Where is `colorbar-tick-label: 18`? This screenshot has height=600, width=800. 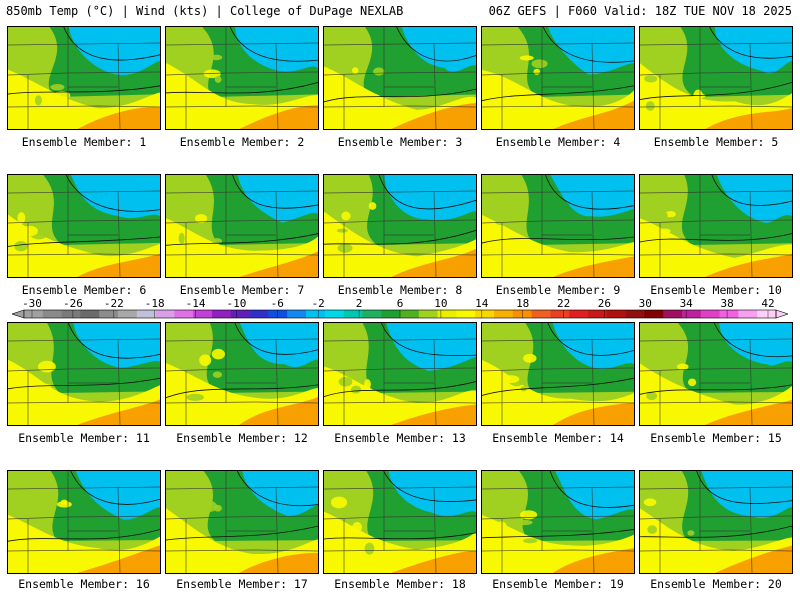
colorbar-tick-label: 18 is located at coordinates (522, 303).